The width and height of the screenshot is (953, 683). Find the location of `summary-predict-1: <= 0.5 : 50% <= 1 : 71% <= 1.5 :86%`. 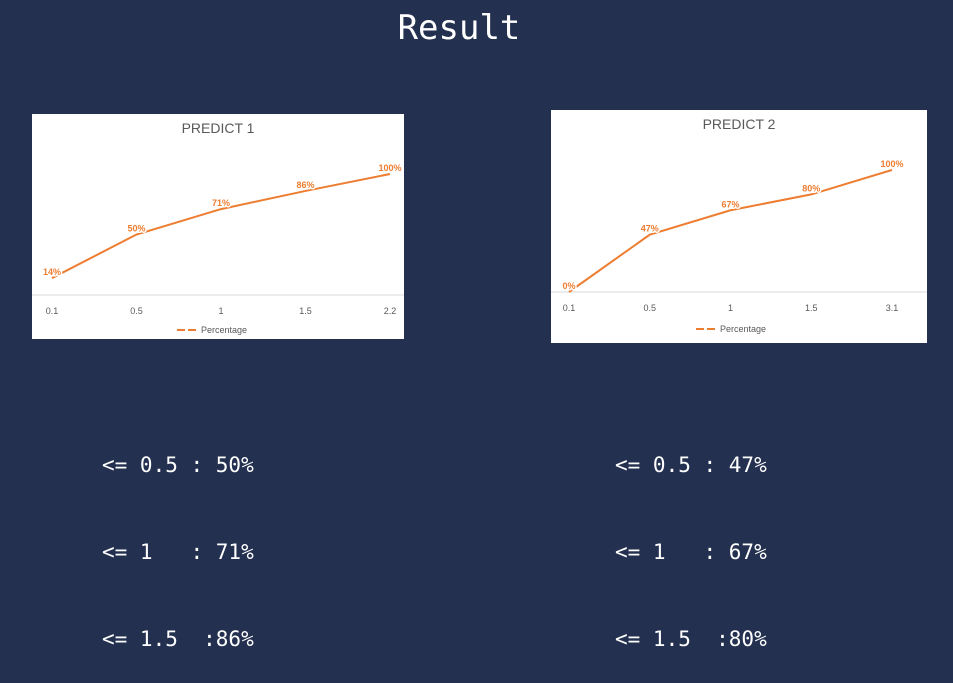

summary-predict-1: <= 0.5 : 50% <= 1 : 71% <= 1.5 :86% is located at coordinates (178, 538).